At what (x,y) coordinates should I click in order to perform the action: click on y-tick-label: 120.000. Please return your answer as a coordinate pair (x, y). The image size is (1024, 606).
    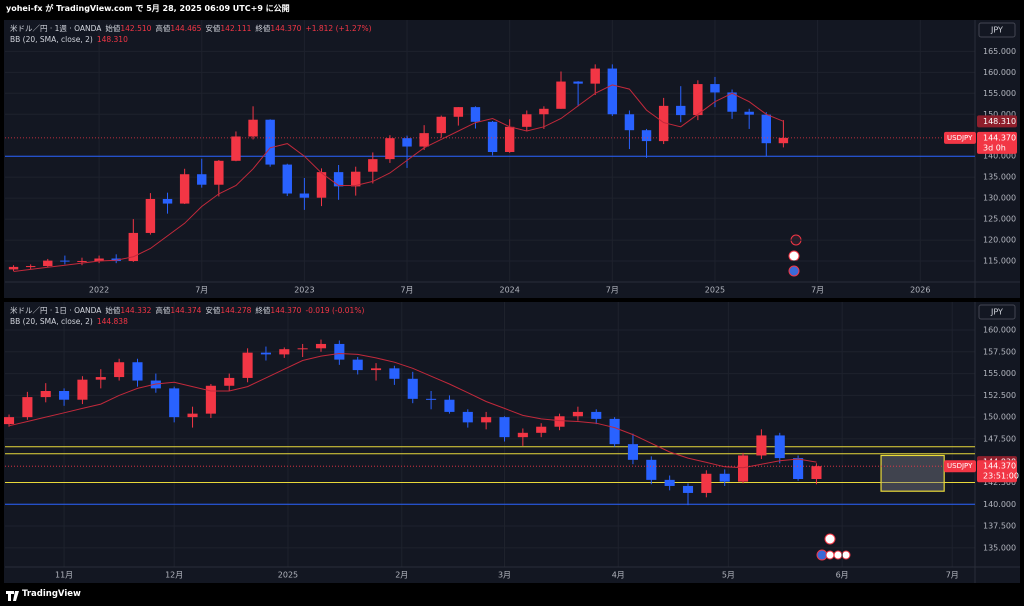
    Looking at the image, I should click on (999, 240).